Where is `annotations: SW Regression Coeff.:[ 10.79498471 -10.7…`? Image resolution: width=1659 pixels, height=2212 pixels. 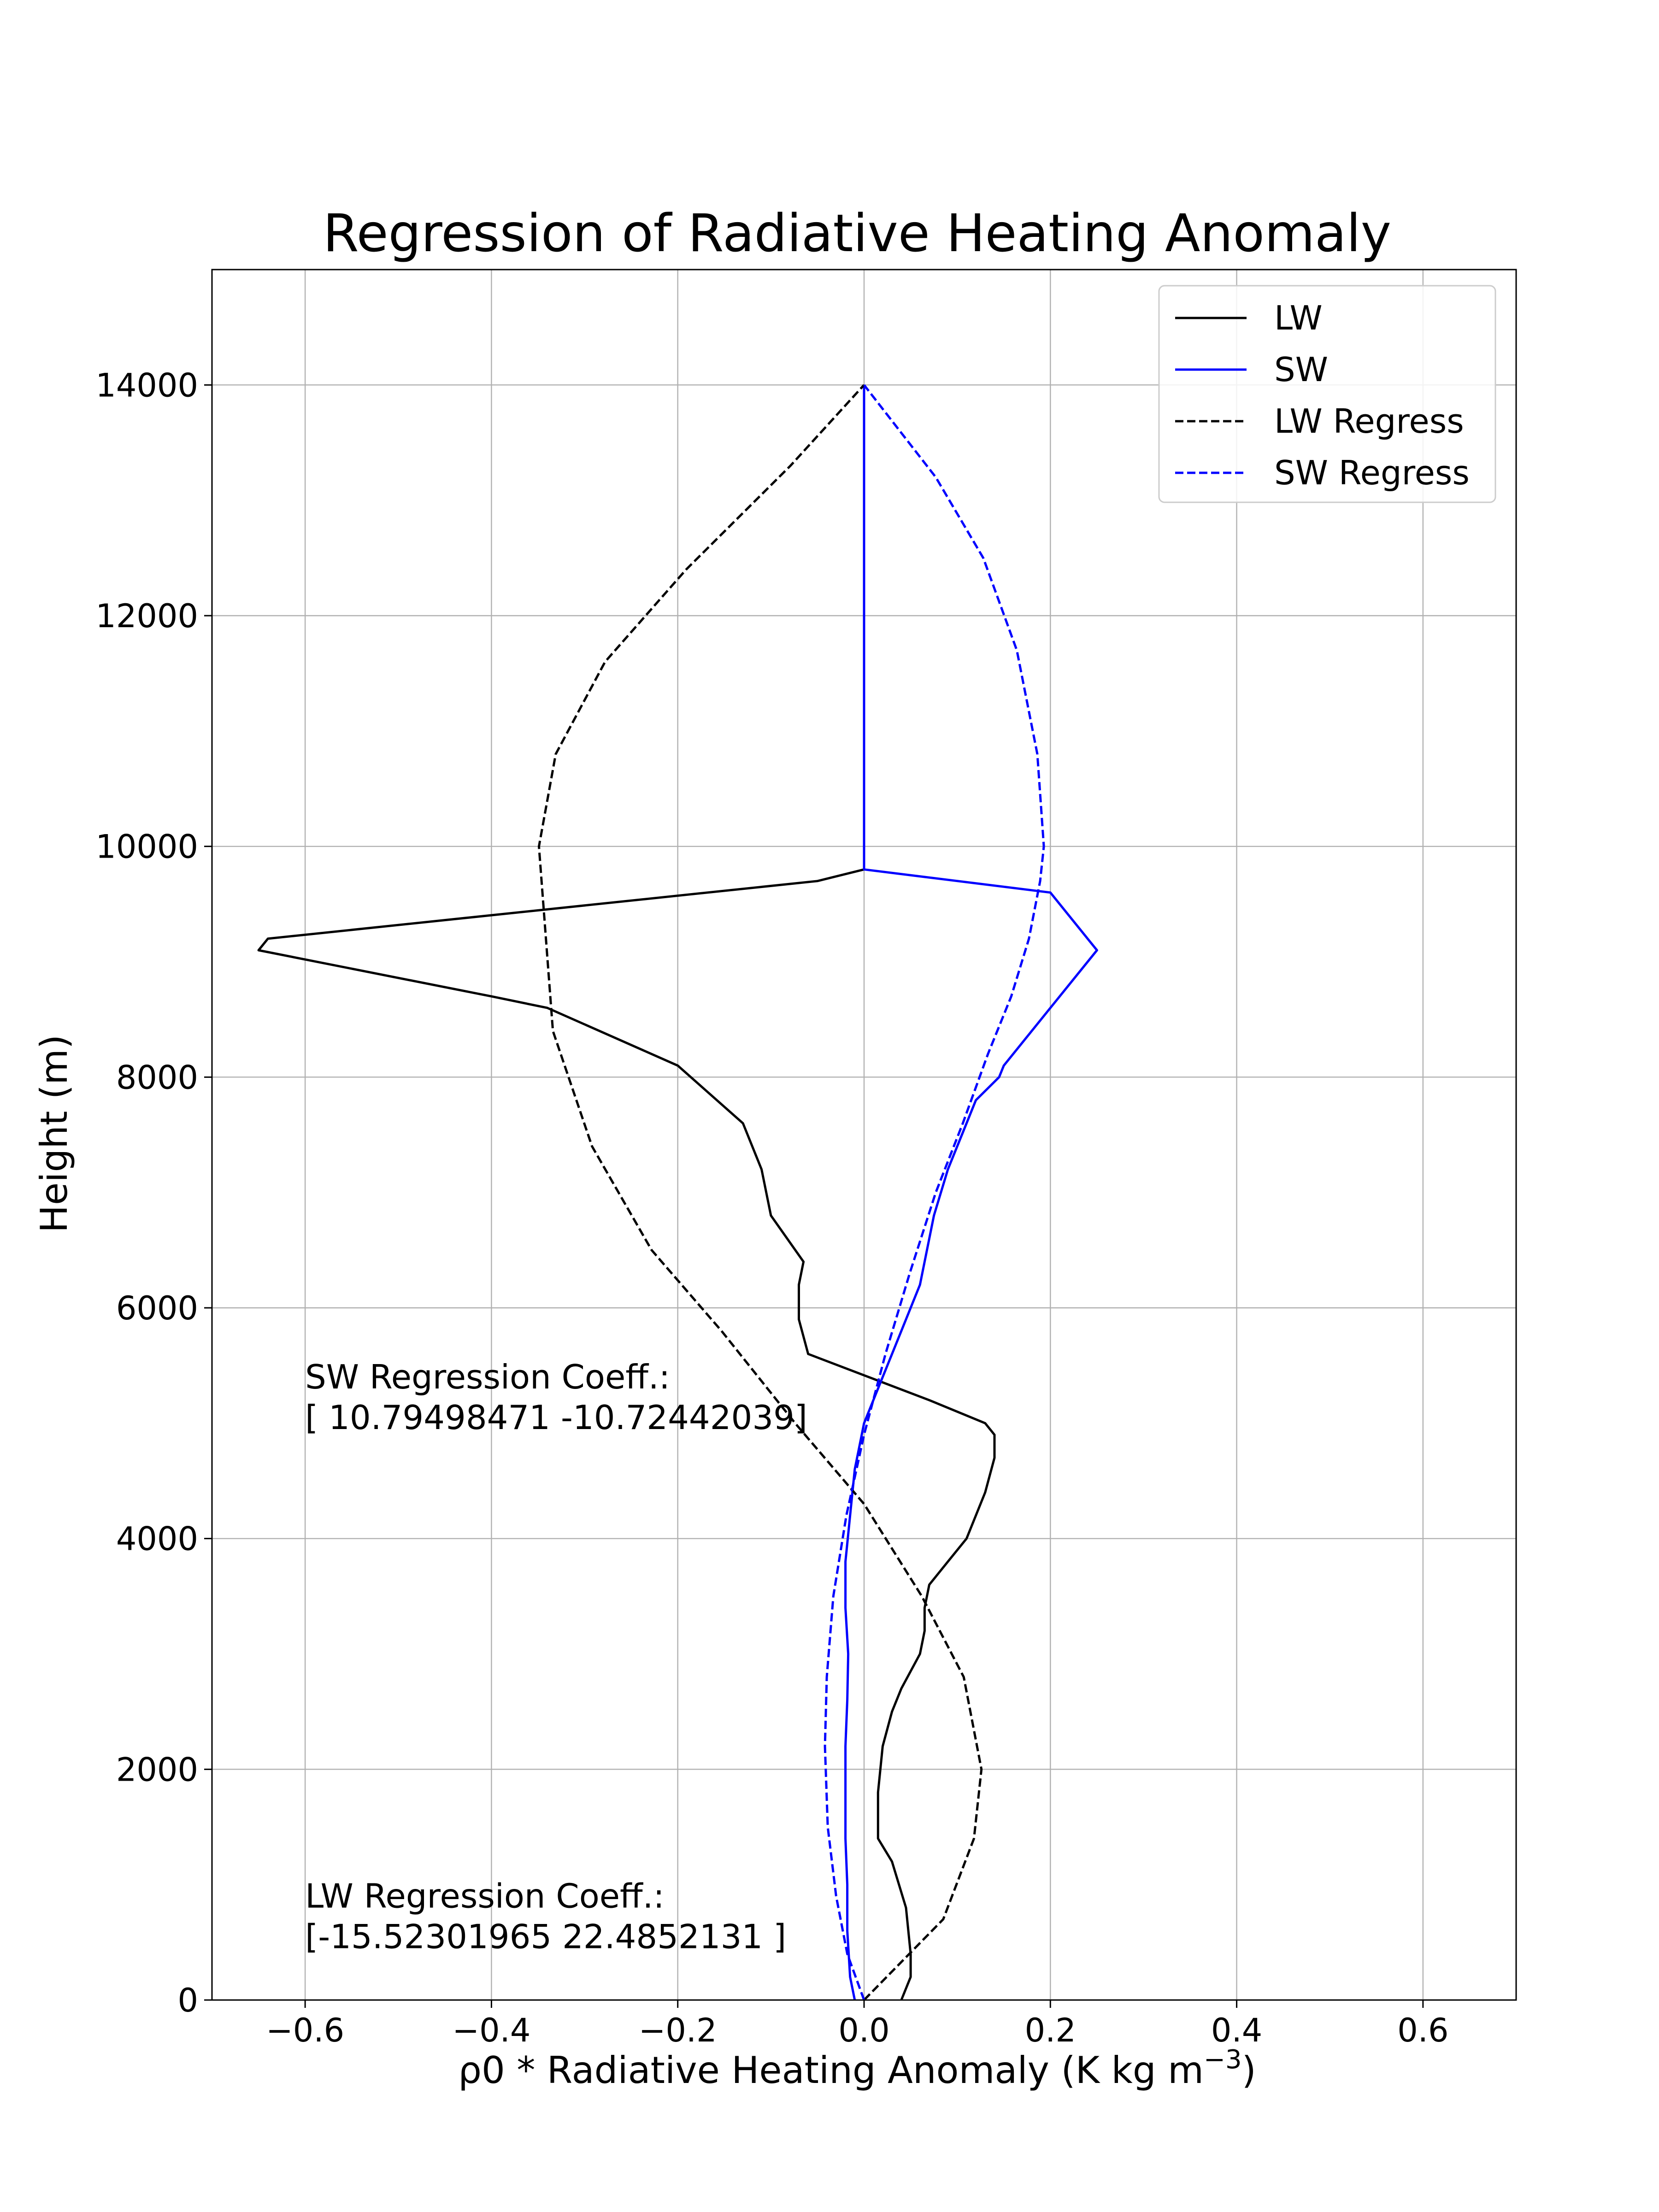 annotations: SW Regression Coeff.:[ 10.79498471 -10.7… is located at coordinates (556, 1657).